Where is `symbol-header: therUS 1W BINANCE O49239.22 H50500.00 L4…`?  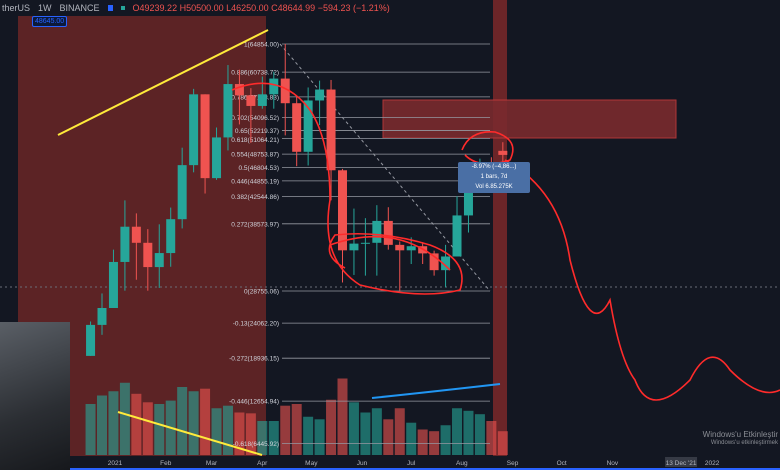 symbol-header: therUS 1W BINANCE O49239.22 H50500.00 L4… is located at coordinates (195, 8).